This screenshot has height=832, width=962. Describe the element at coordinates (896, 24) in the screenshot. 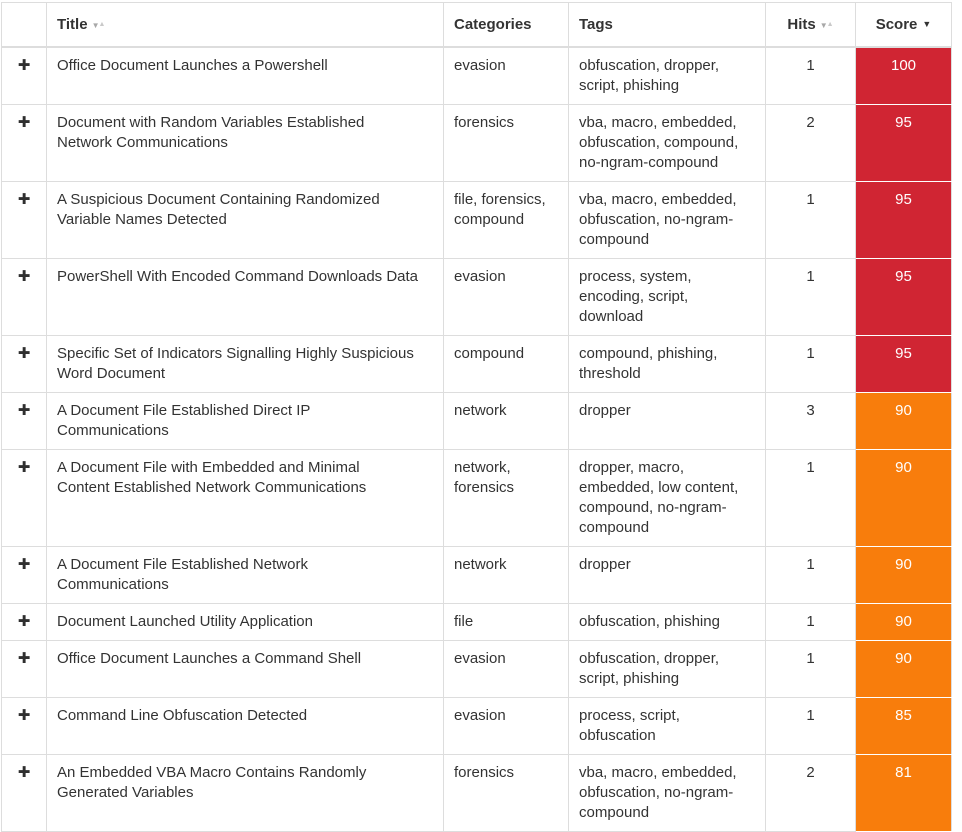

I see `column-header-score-label: Score` at that location.